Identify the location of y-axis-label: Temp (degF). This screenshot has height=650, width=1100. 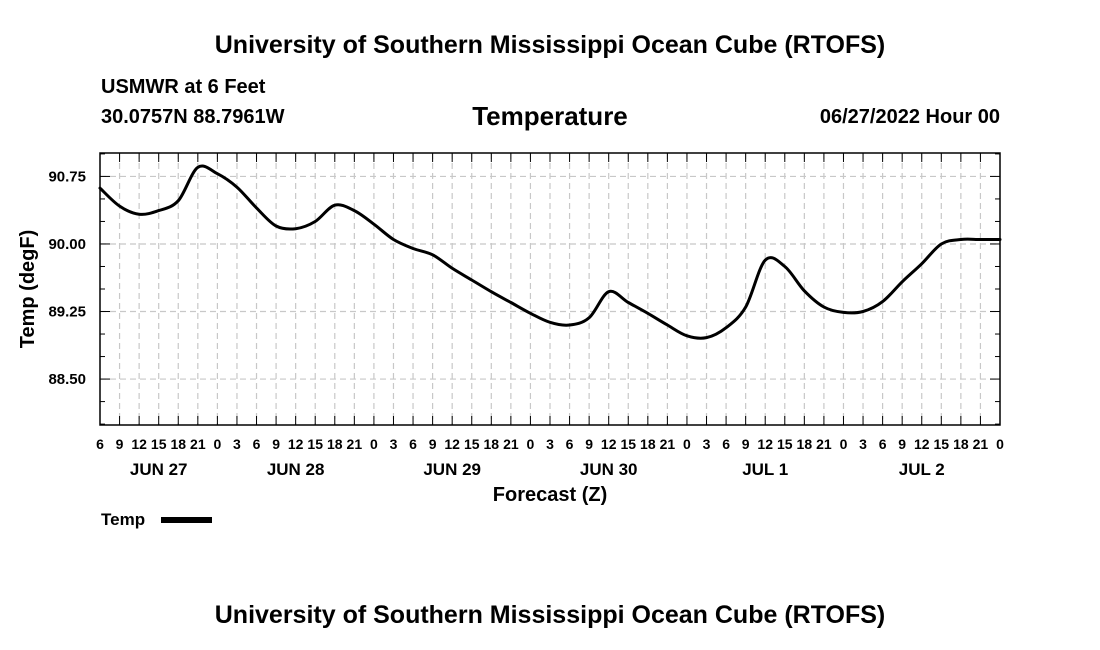
(28, 289).